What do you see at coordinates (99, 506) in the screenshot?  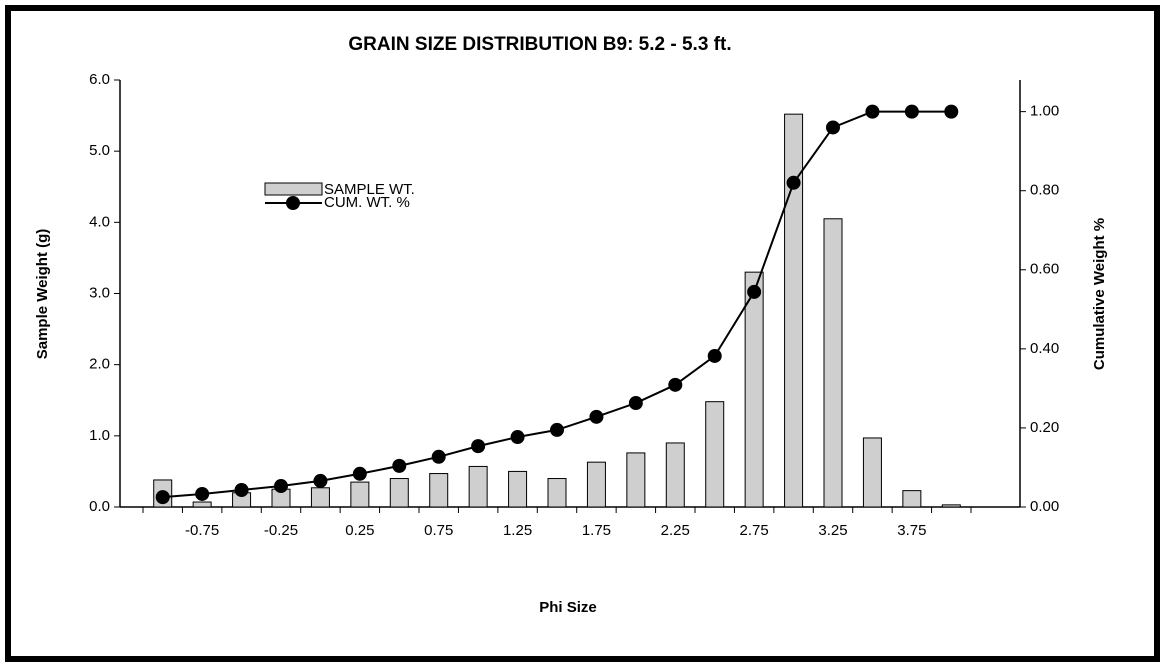 I see `y-tick-label: 0.0` at bounding box center [99, 506].